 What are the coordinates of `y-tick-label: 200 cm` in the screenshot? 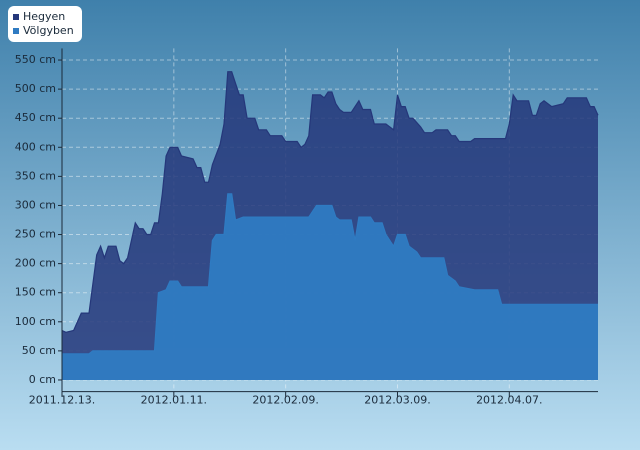 It's located at (35, 263).